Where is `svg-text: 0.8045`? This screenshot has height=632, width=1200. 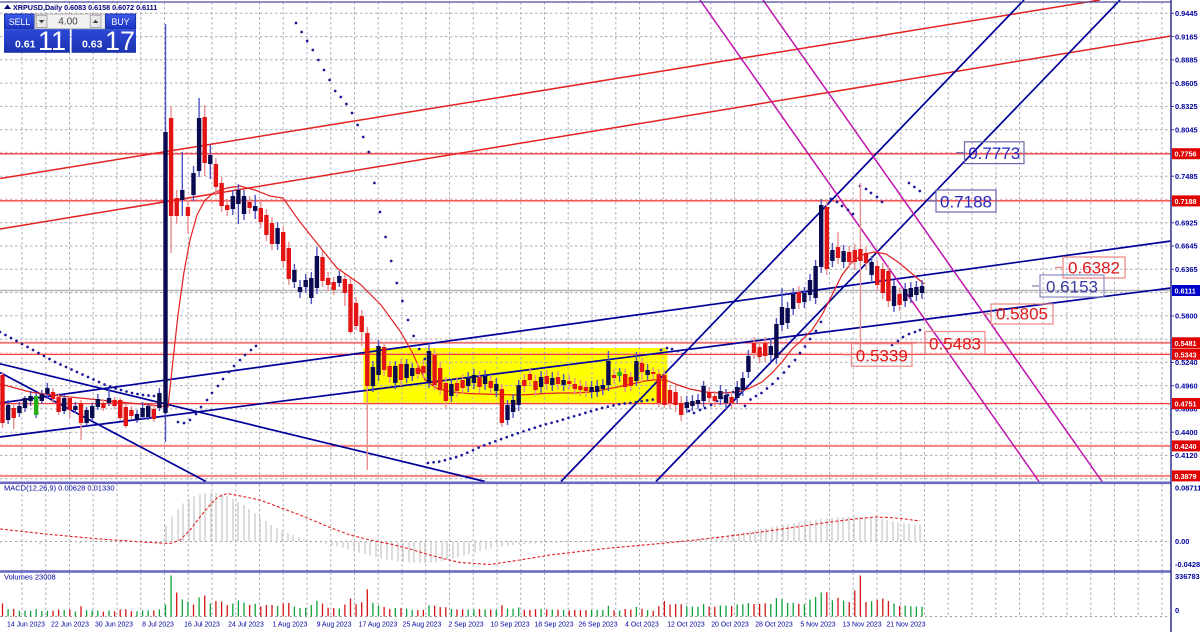 svg-text: 0.8045 is located at coordinates (1186, 129).